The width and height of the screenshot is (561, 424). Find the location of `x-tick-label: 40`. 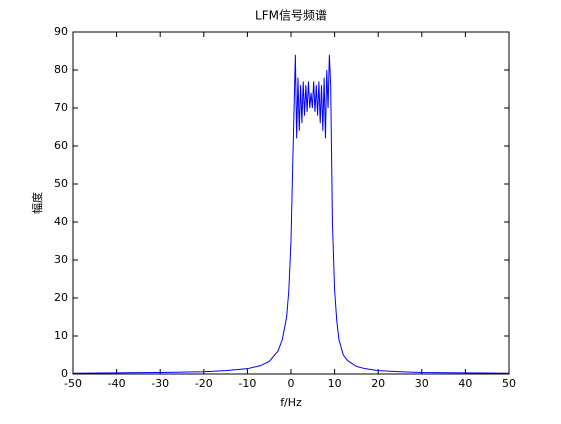

x-tick-label: 40 is located at coordinates (465, 383).